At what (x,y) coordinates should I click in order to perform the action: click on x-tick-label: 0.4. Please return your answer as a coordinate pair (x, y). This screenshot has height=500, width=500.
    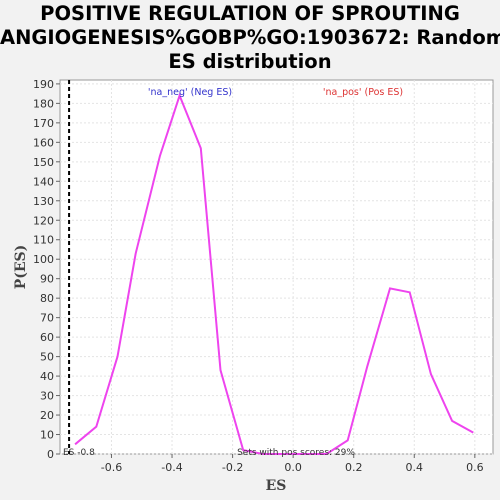
    Looking at the image, I should click on (415, 467).